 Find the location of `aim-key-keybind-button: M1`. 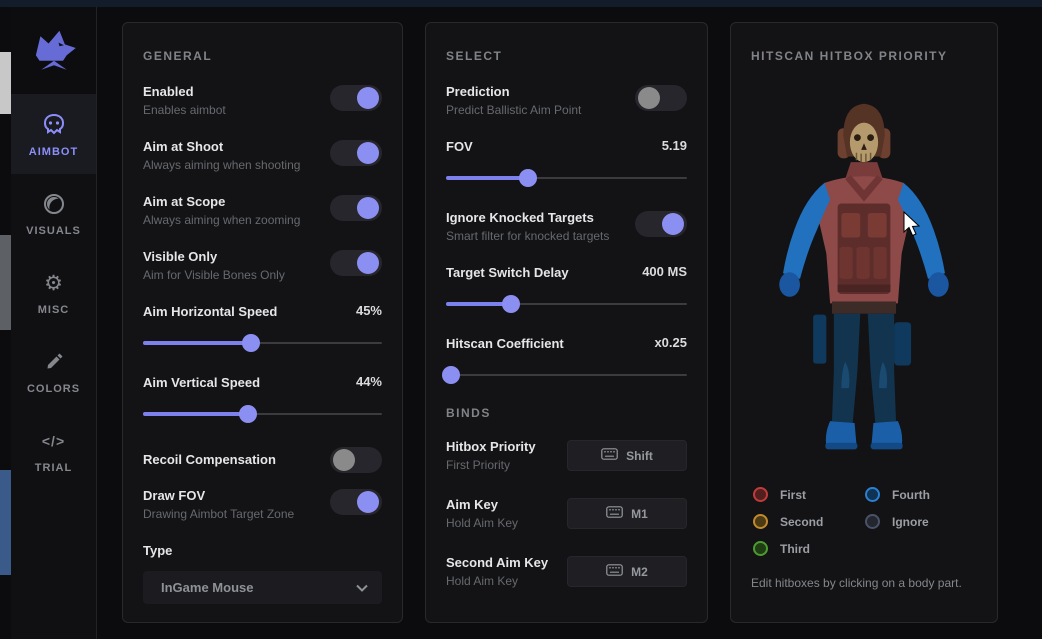

aim-key-keybind-button: M1 is located at coordinates (627, 513).